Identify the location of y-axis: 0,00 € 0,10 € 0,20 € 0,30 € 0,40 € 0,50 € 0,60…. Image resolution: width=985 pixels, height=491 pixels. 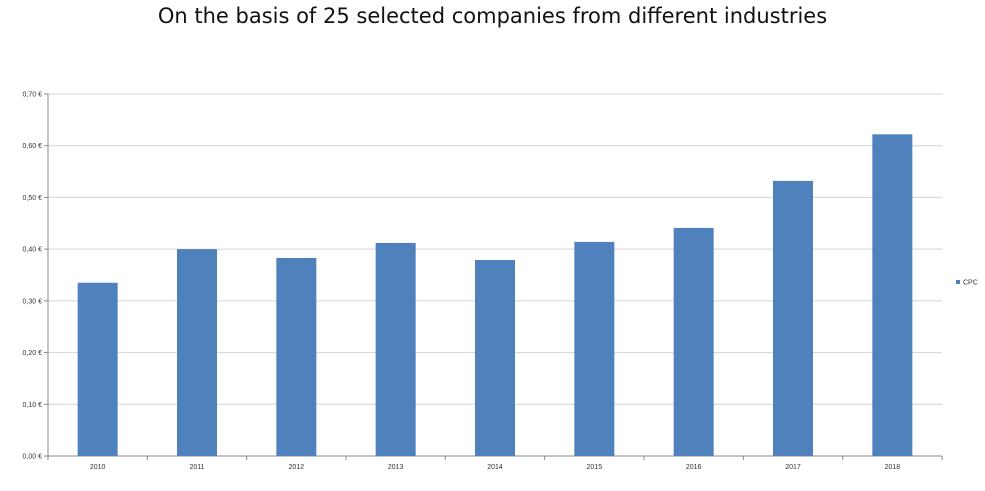
(36, 276).